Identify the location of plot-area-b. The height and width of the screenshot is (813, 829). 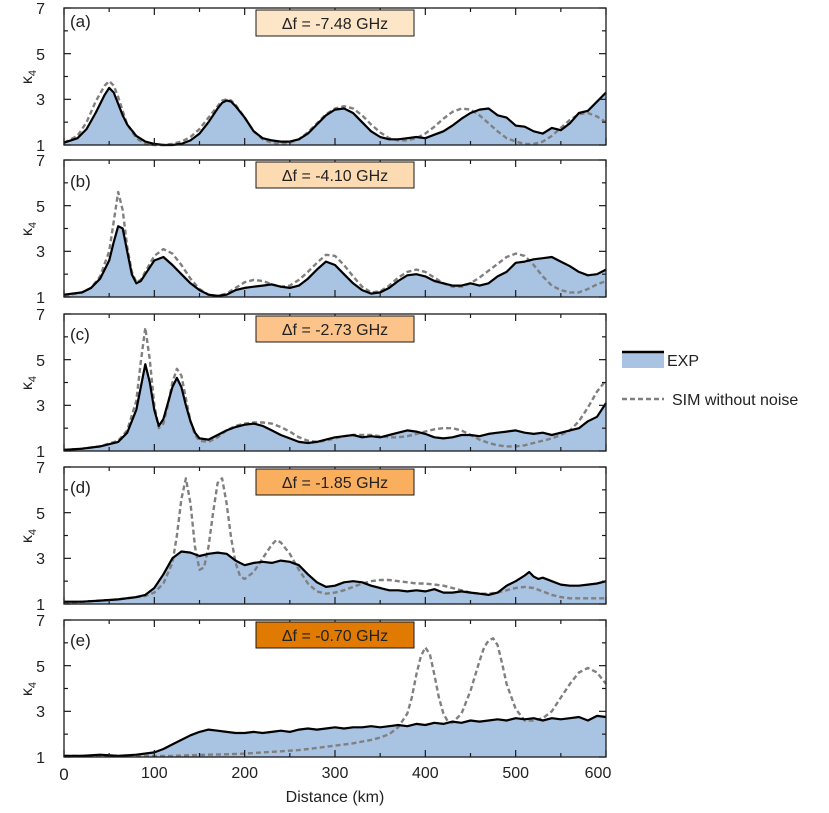
(335, 244).